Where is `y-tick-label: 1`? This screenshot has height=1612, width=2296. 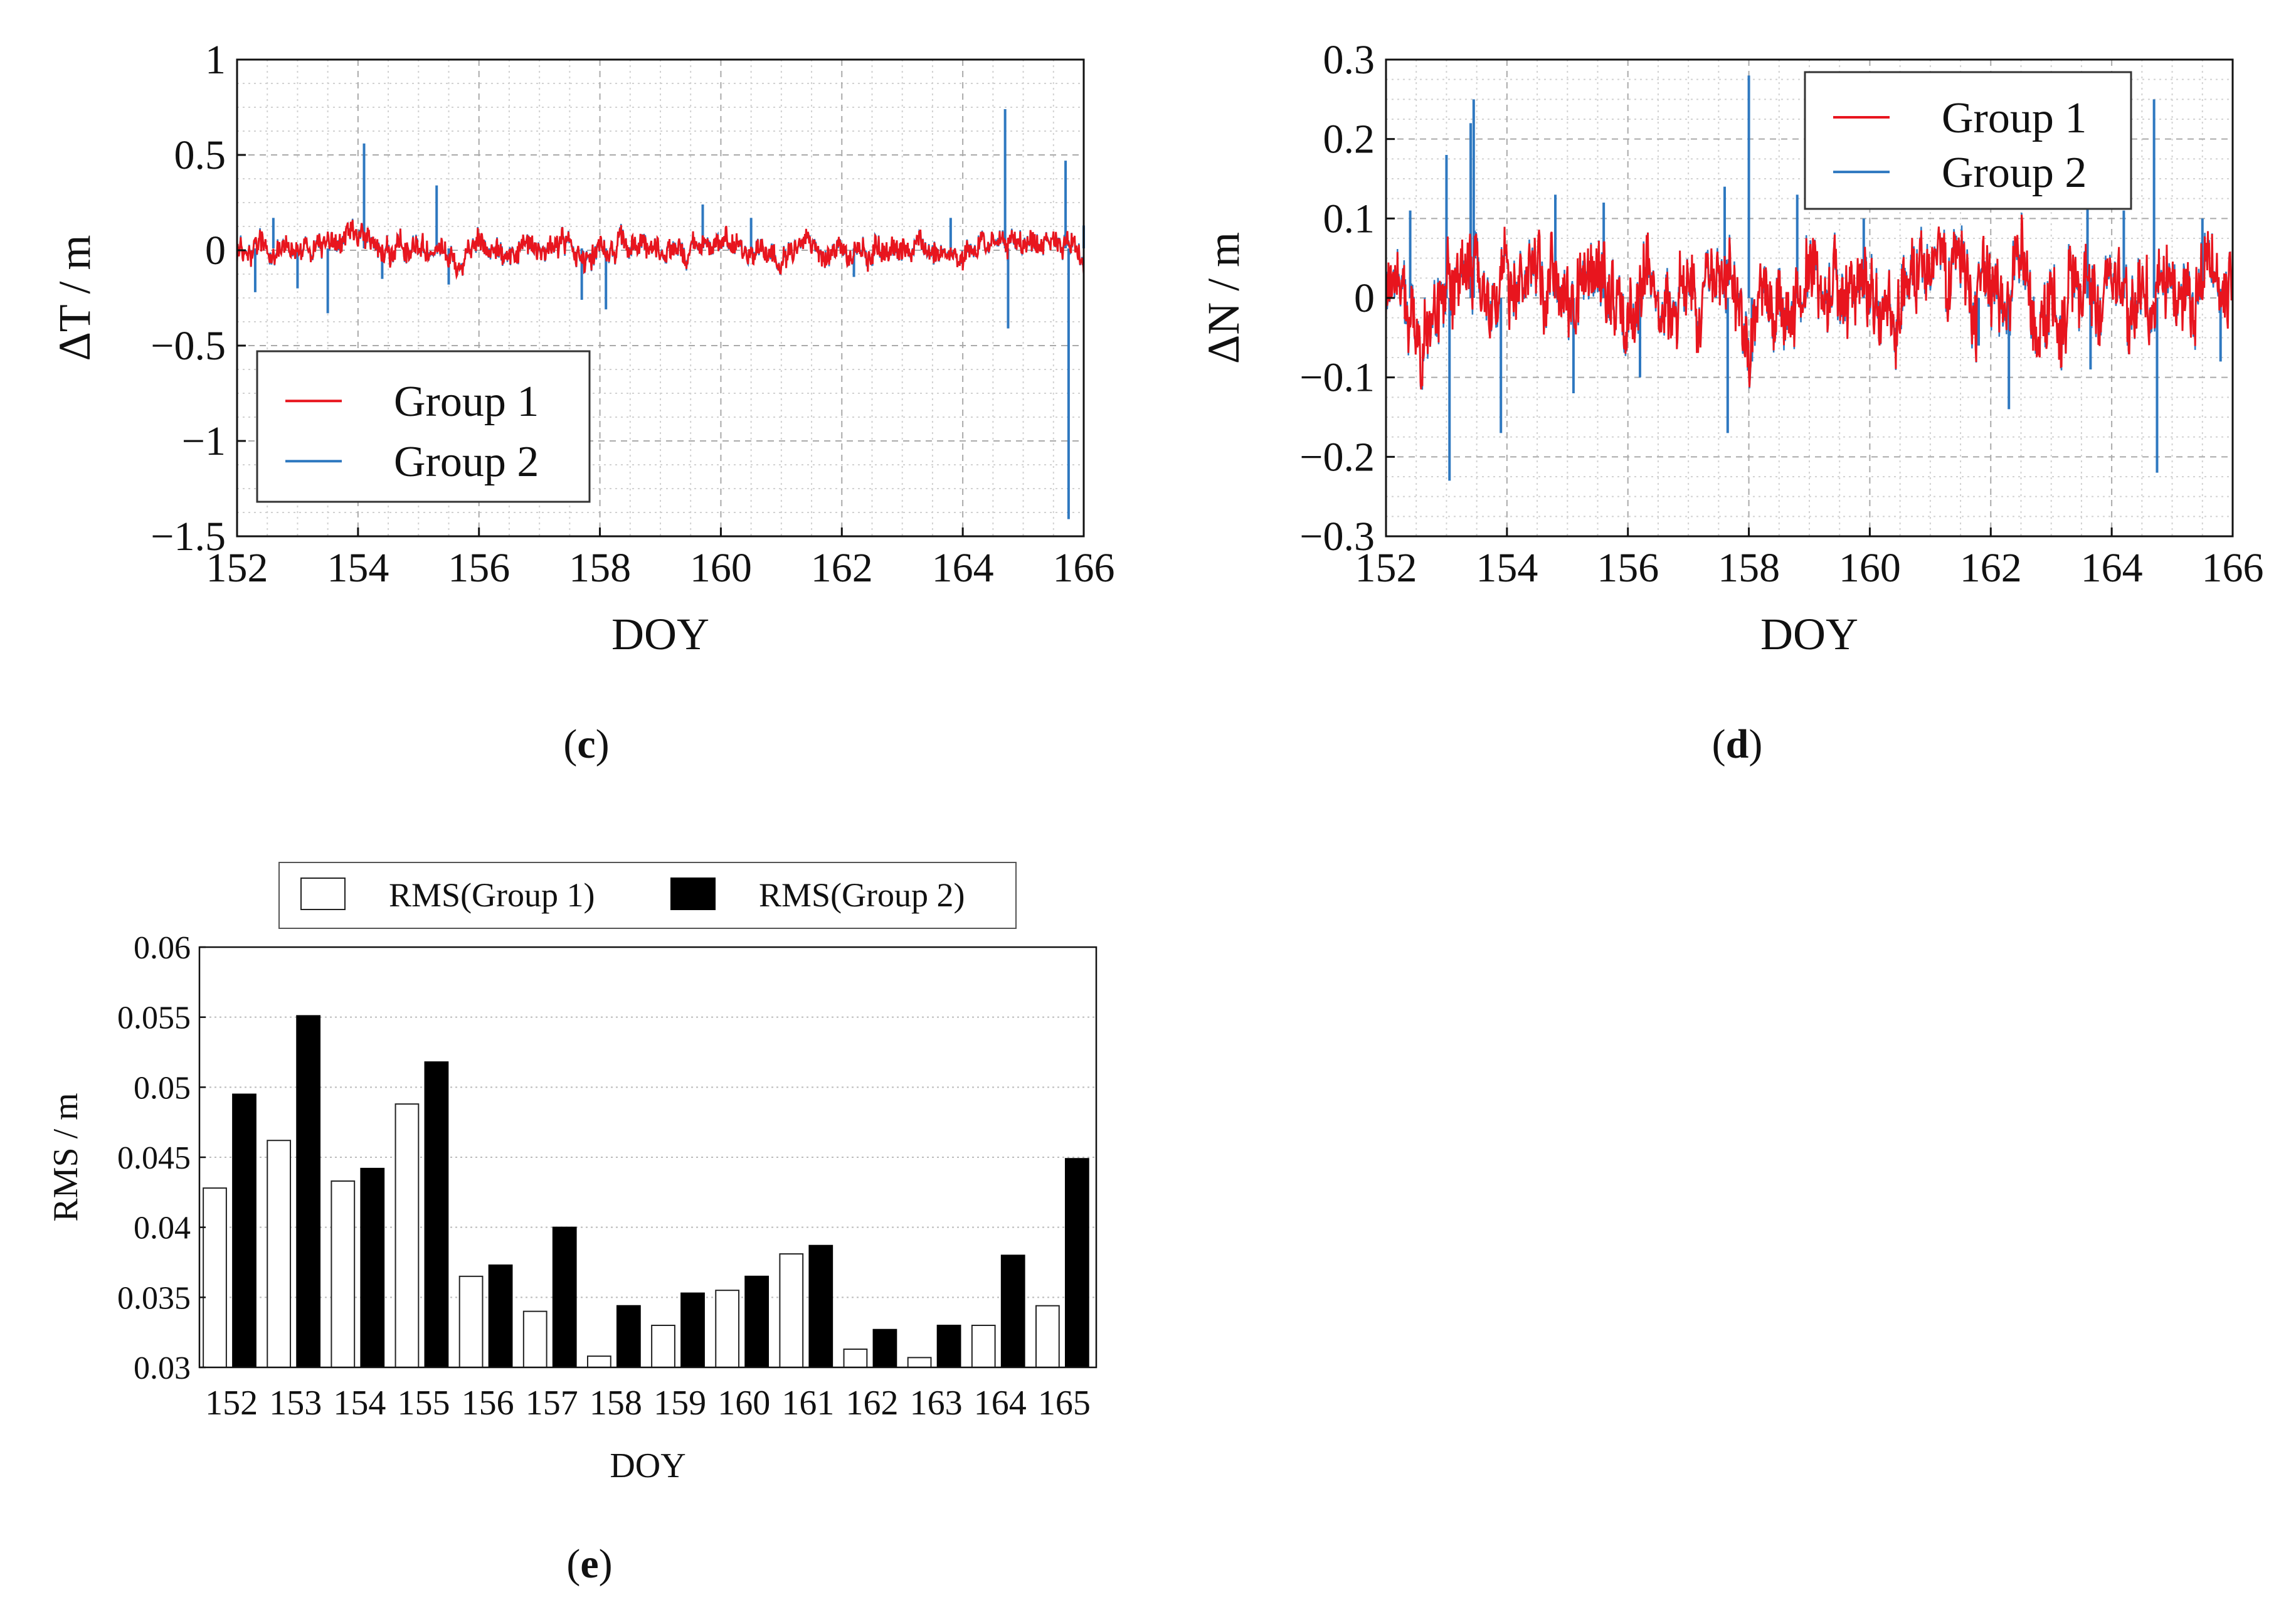
y-tick-label: 1 is located at coordinates (215, 60).